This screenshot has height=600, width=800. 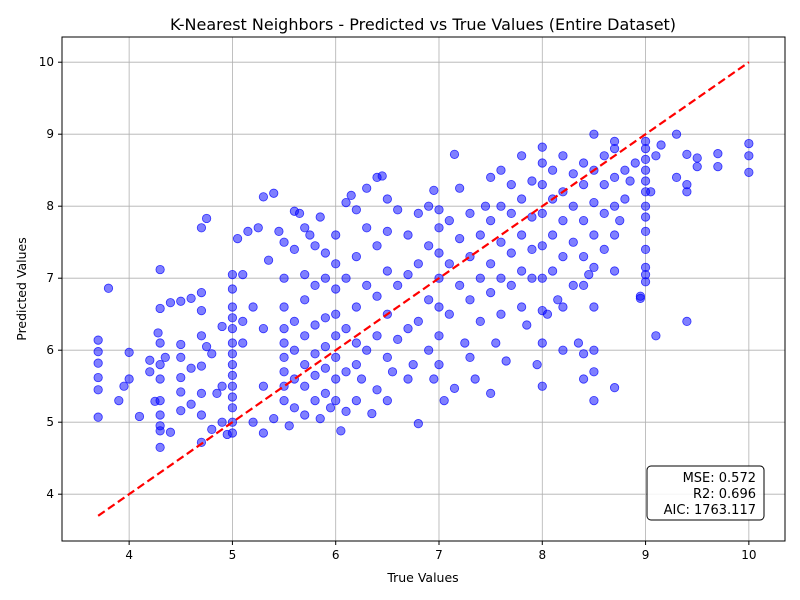 What do you see at coordinates (21, 289) in the screenshot?
I see `y-axis-label: Predicted Values` at bounding box center [21, 289].